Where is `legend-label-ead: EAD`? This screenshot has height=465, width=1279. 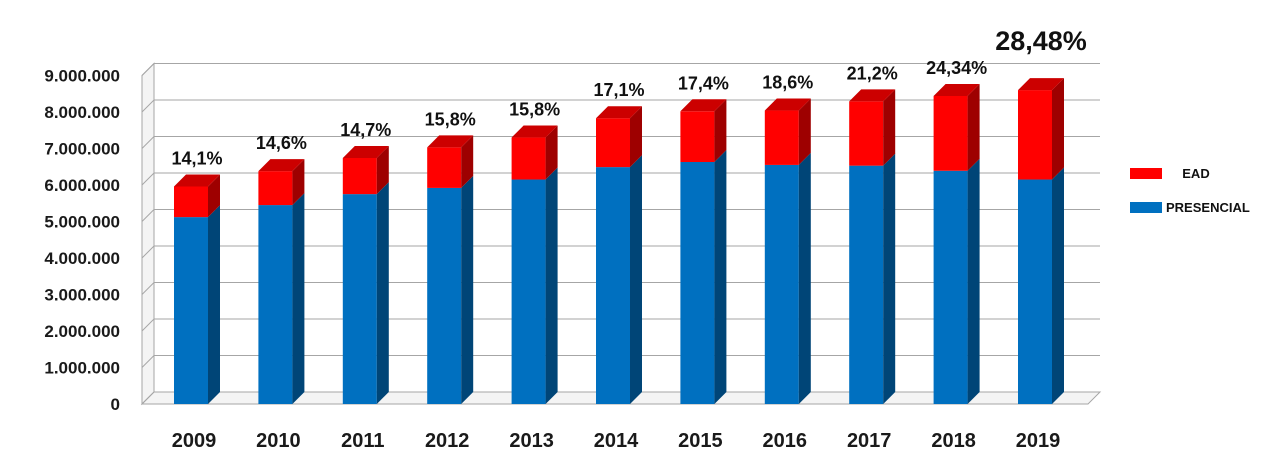 legend-label-ead: EAD is located at coordinates (1195, 173).